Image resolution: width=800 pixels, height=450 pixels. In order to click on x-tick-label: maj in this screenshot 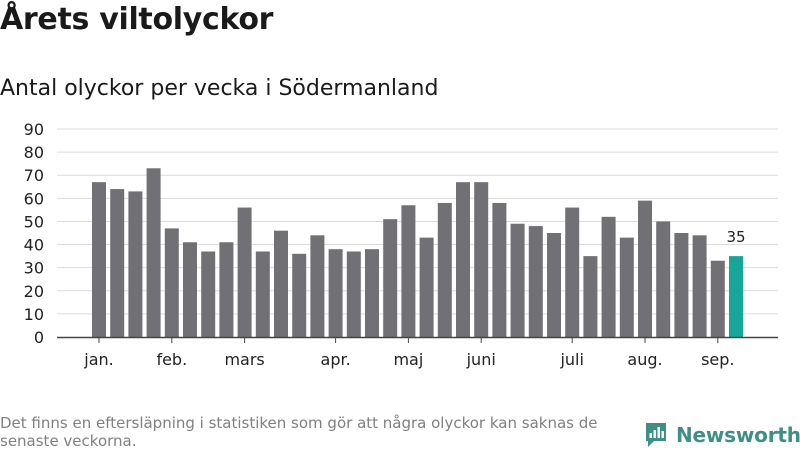, I will do `click(408, 359)`.